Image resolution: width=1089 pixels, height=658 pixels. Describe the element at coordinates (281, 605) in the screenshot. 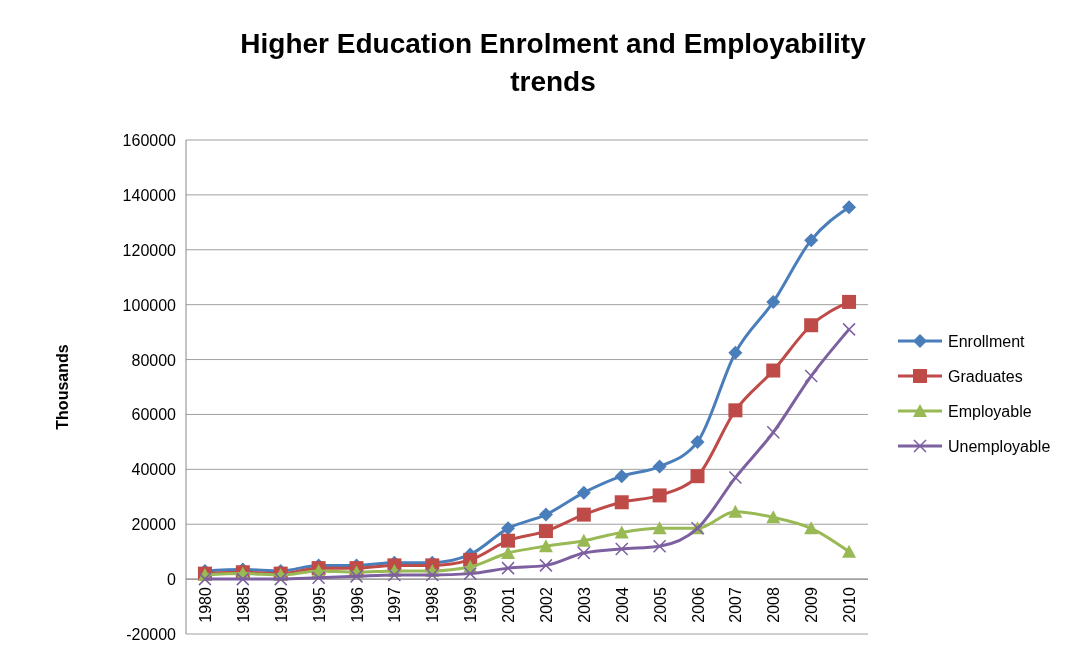

I see `x-tick-label: 1990` at that location.